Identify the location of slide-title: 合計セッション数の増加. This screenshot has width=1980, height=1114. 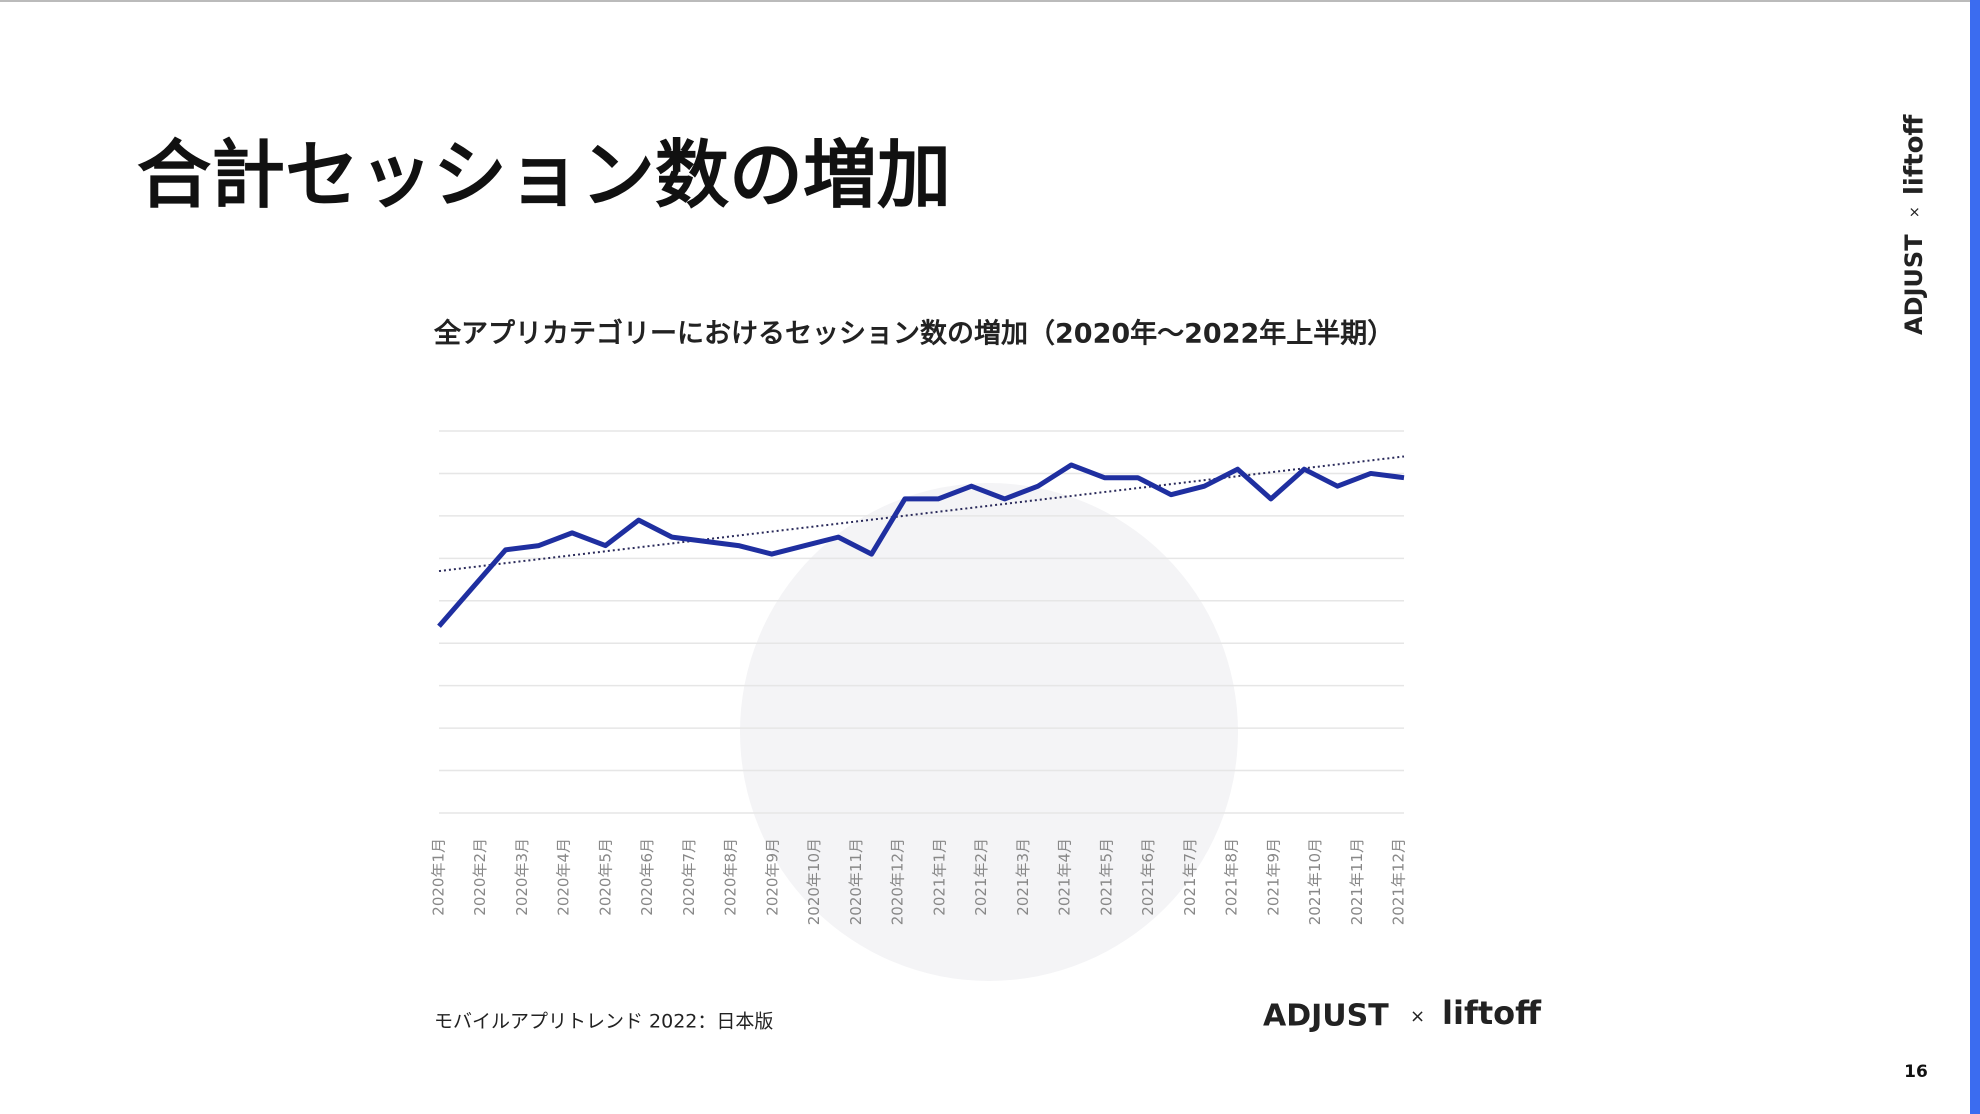
(544, 176).